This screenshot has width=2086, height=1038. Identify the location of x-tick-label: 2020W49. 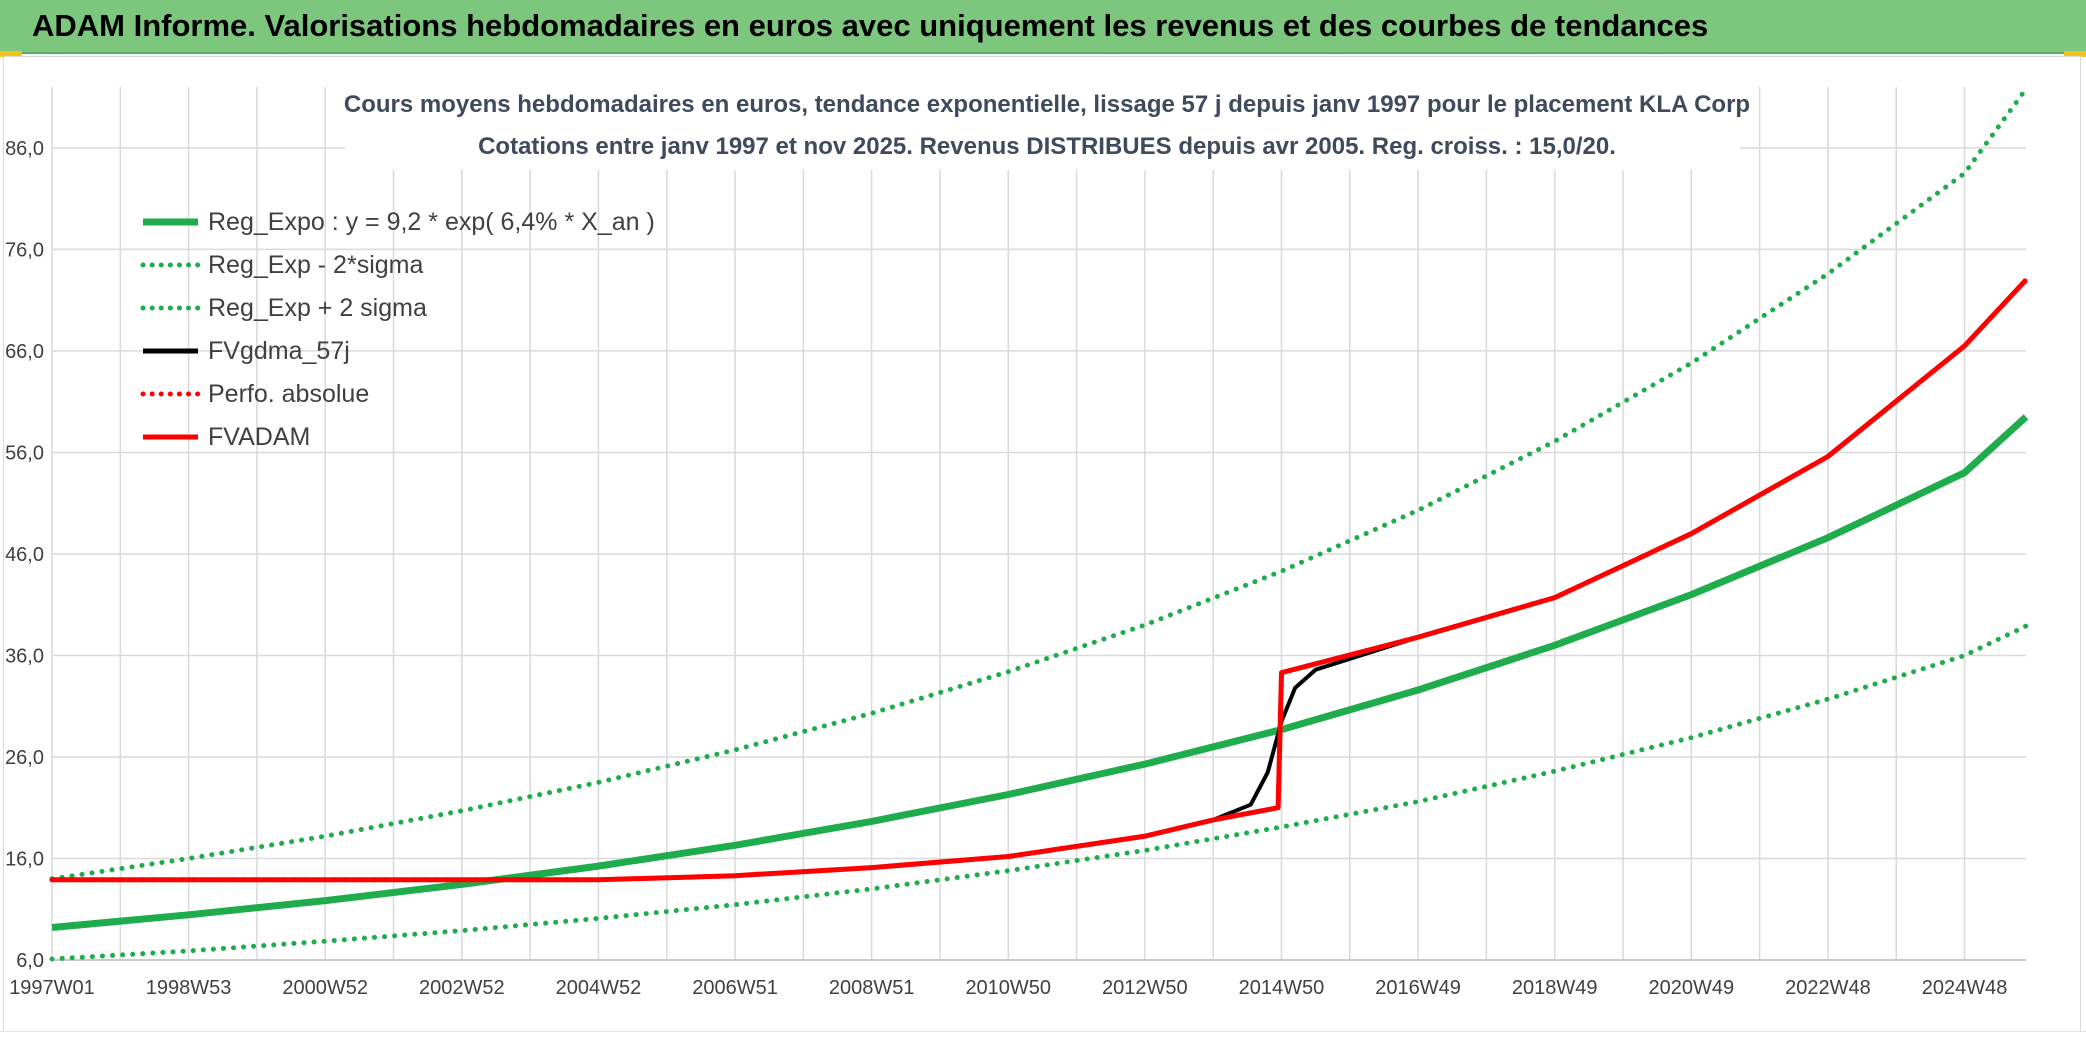
(1691, 988).